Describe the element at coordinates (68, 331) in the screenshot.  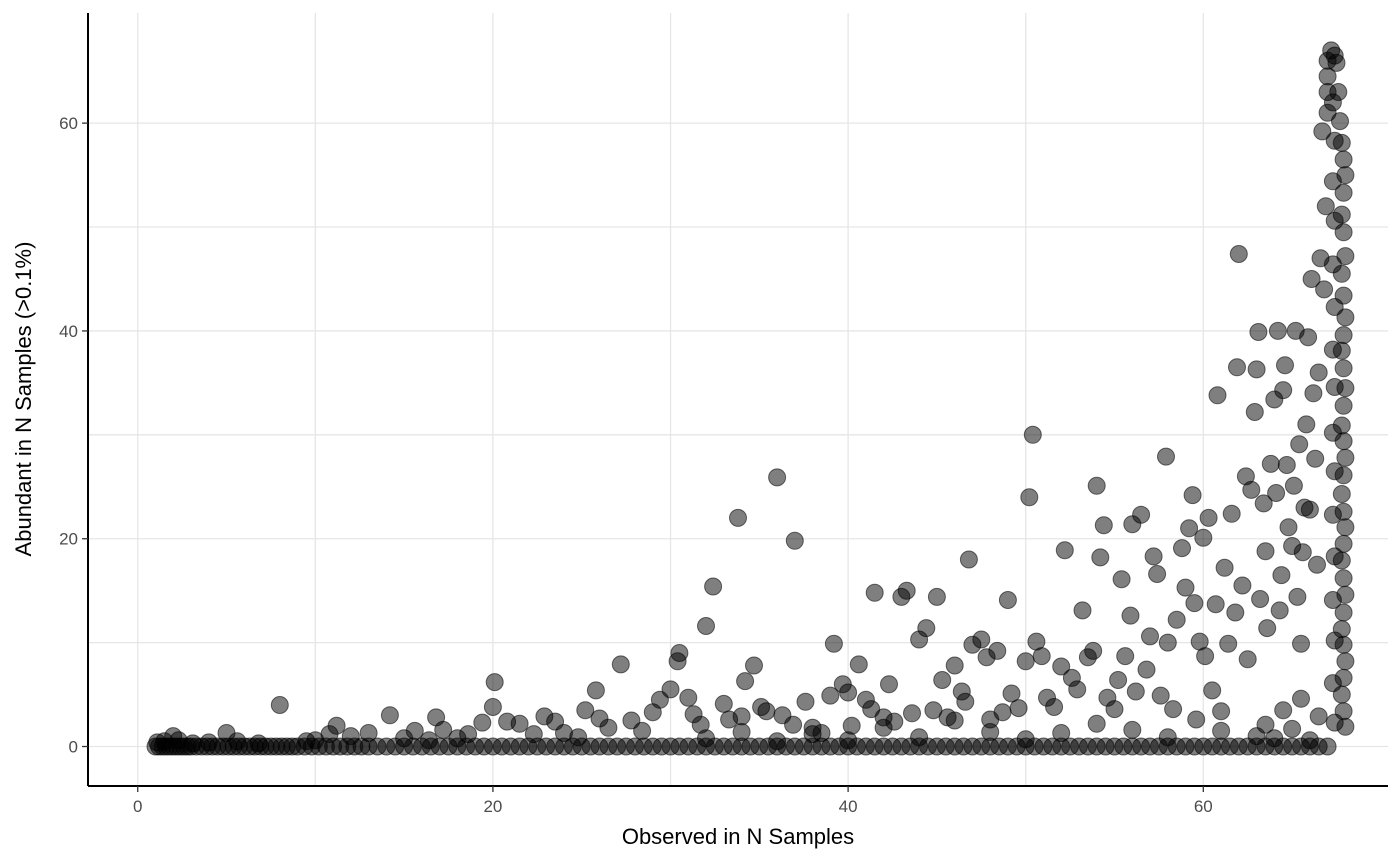
I see `y-tick-label: 40` at that location.